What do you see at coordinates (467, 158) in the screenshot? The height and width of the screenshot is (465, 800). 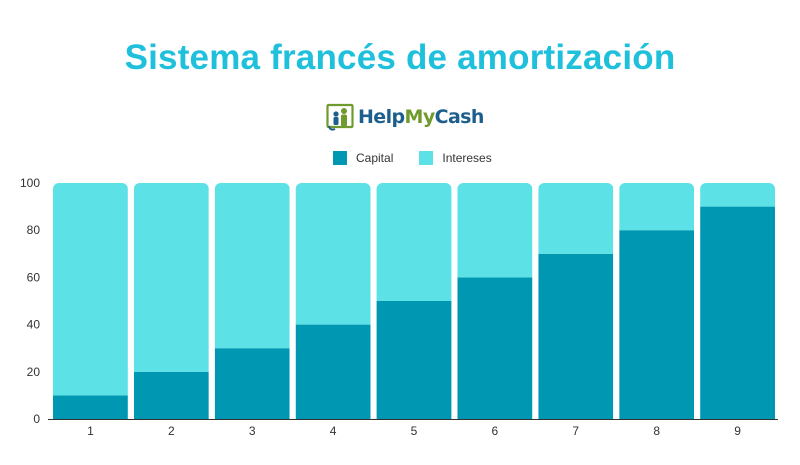 I see `legend-label-intereses: Intereses` at bounding box center [467, 158].